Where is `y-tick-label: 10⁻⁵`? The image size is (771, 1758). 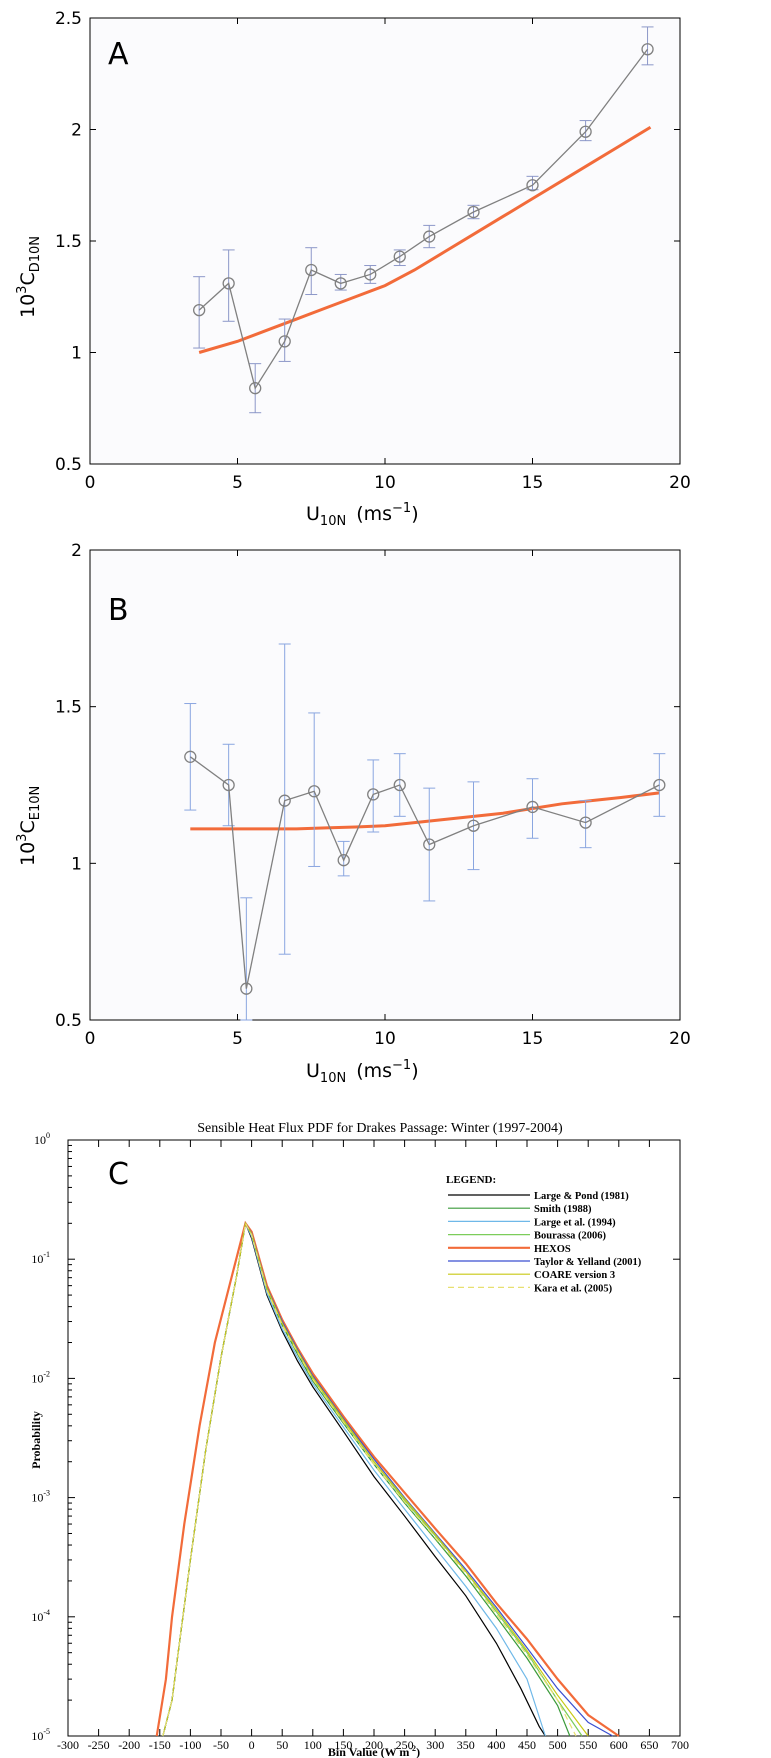
y-tick-label: 10⁻⁵ is located at coordinates (40, 1735).